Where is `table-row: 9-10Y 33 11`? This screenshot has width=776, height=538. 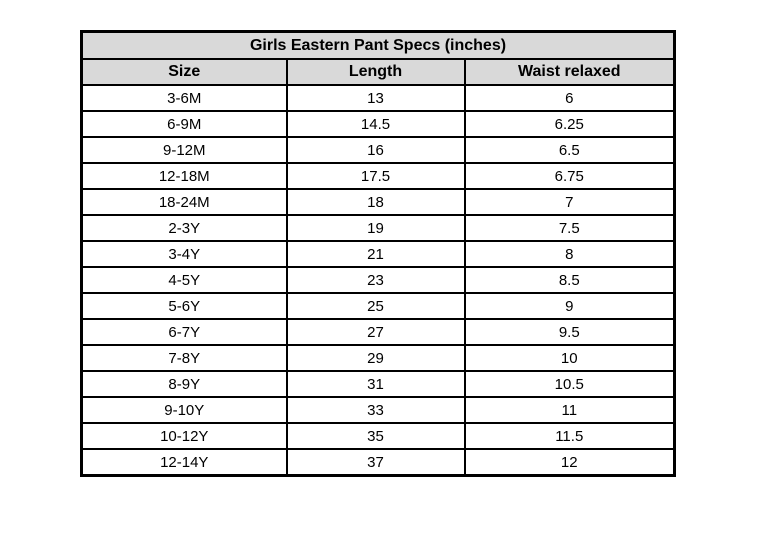 table-row: 9-10Y 33 11 is located at coordinates (378, 410).